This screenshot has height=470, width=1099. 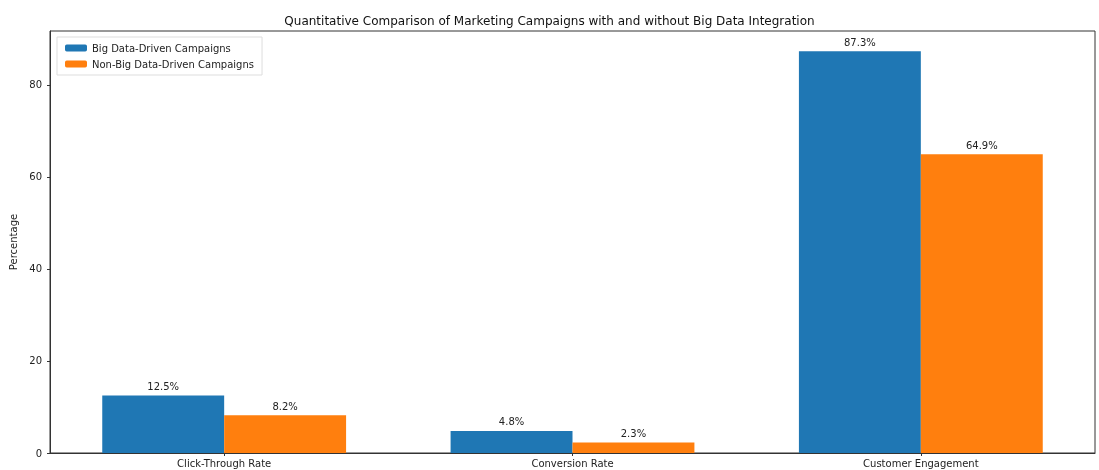 I want to click on data-label: 4.8%, so click(x=511, y=422).